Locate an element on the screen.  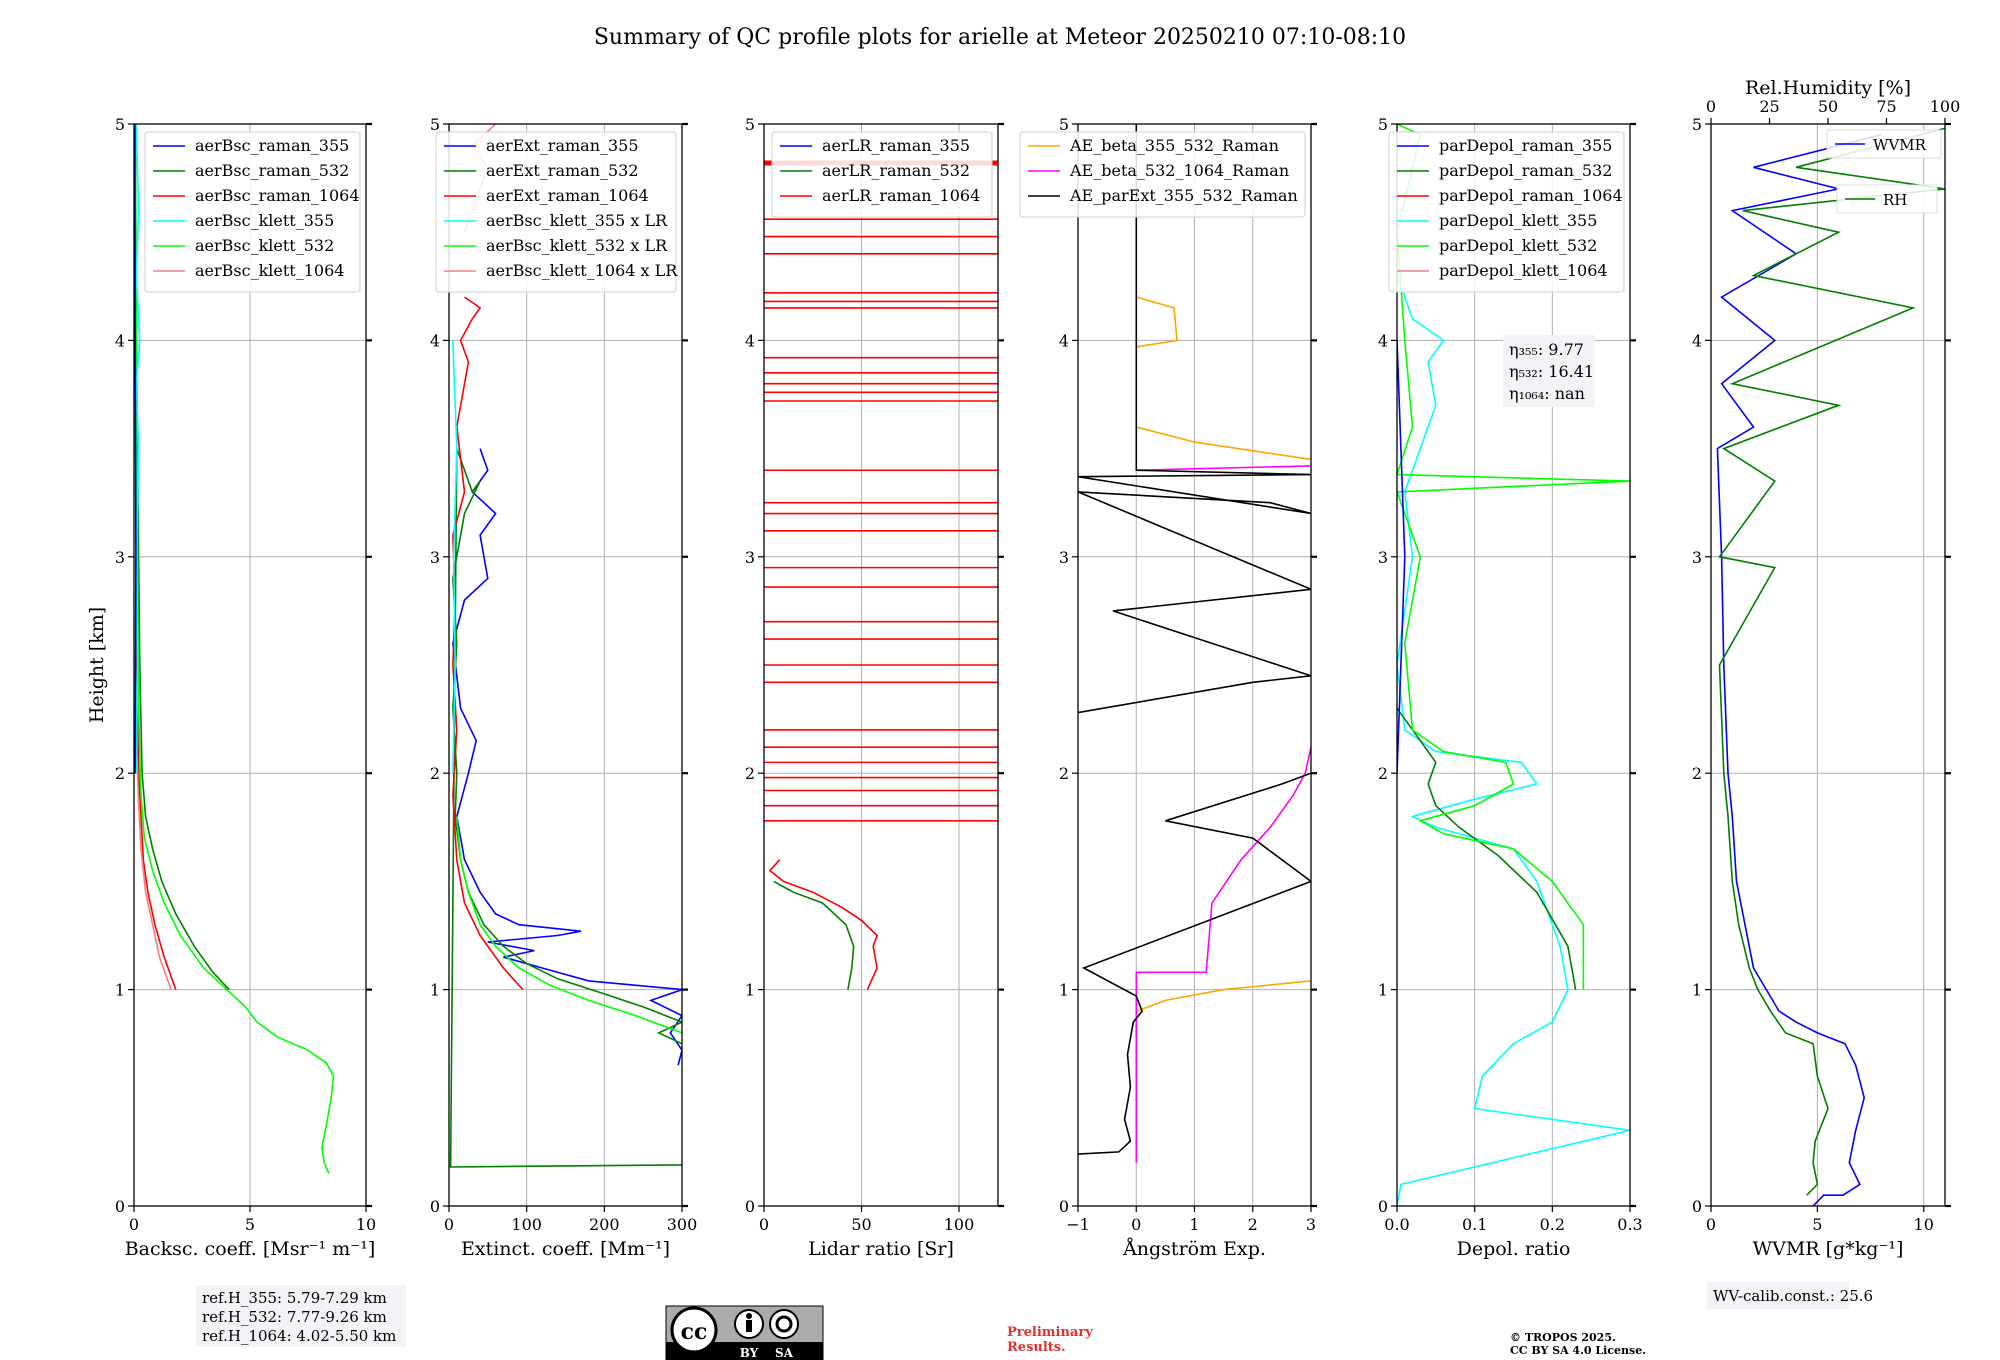
ytick-label-wv-3: 3 is located at coordinates (1697, 557).